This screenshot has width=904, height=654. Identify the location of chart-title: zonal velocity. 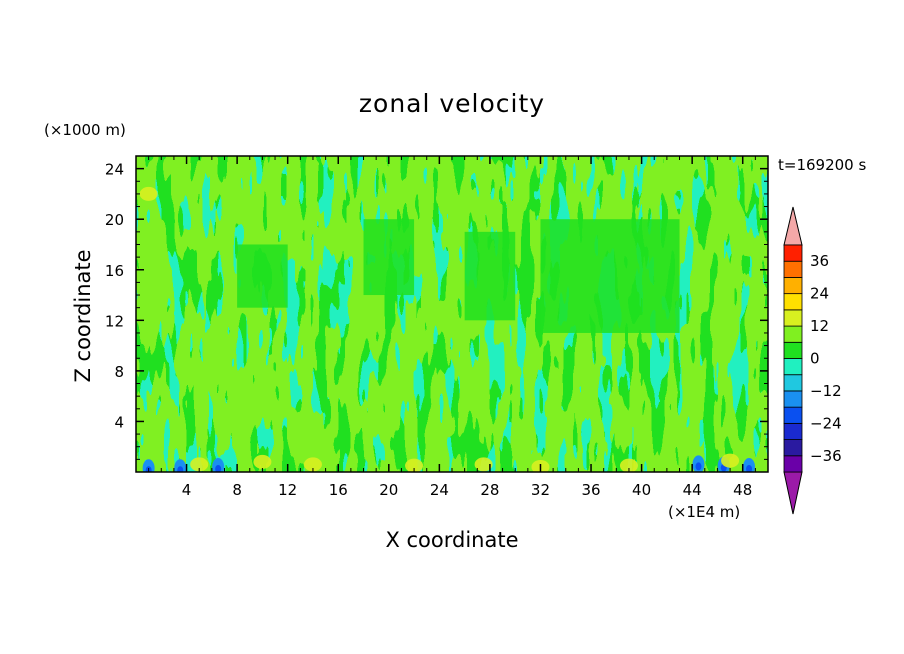
(452, 103).